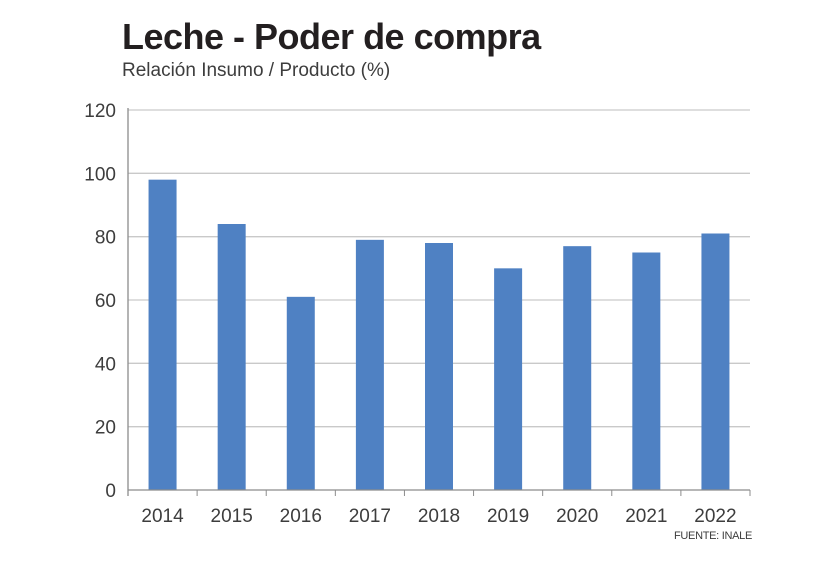 The image size is (840, 573). I want to click on x-tick-label: 2017, so click(370, 516).